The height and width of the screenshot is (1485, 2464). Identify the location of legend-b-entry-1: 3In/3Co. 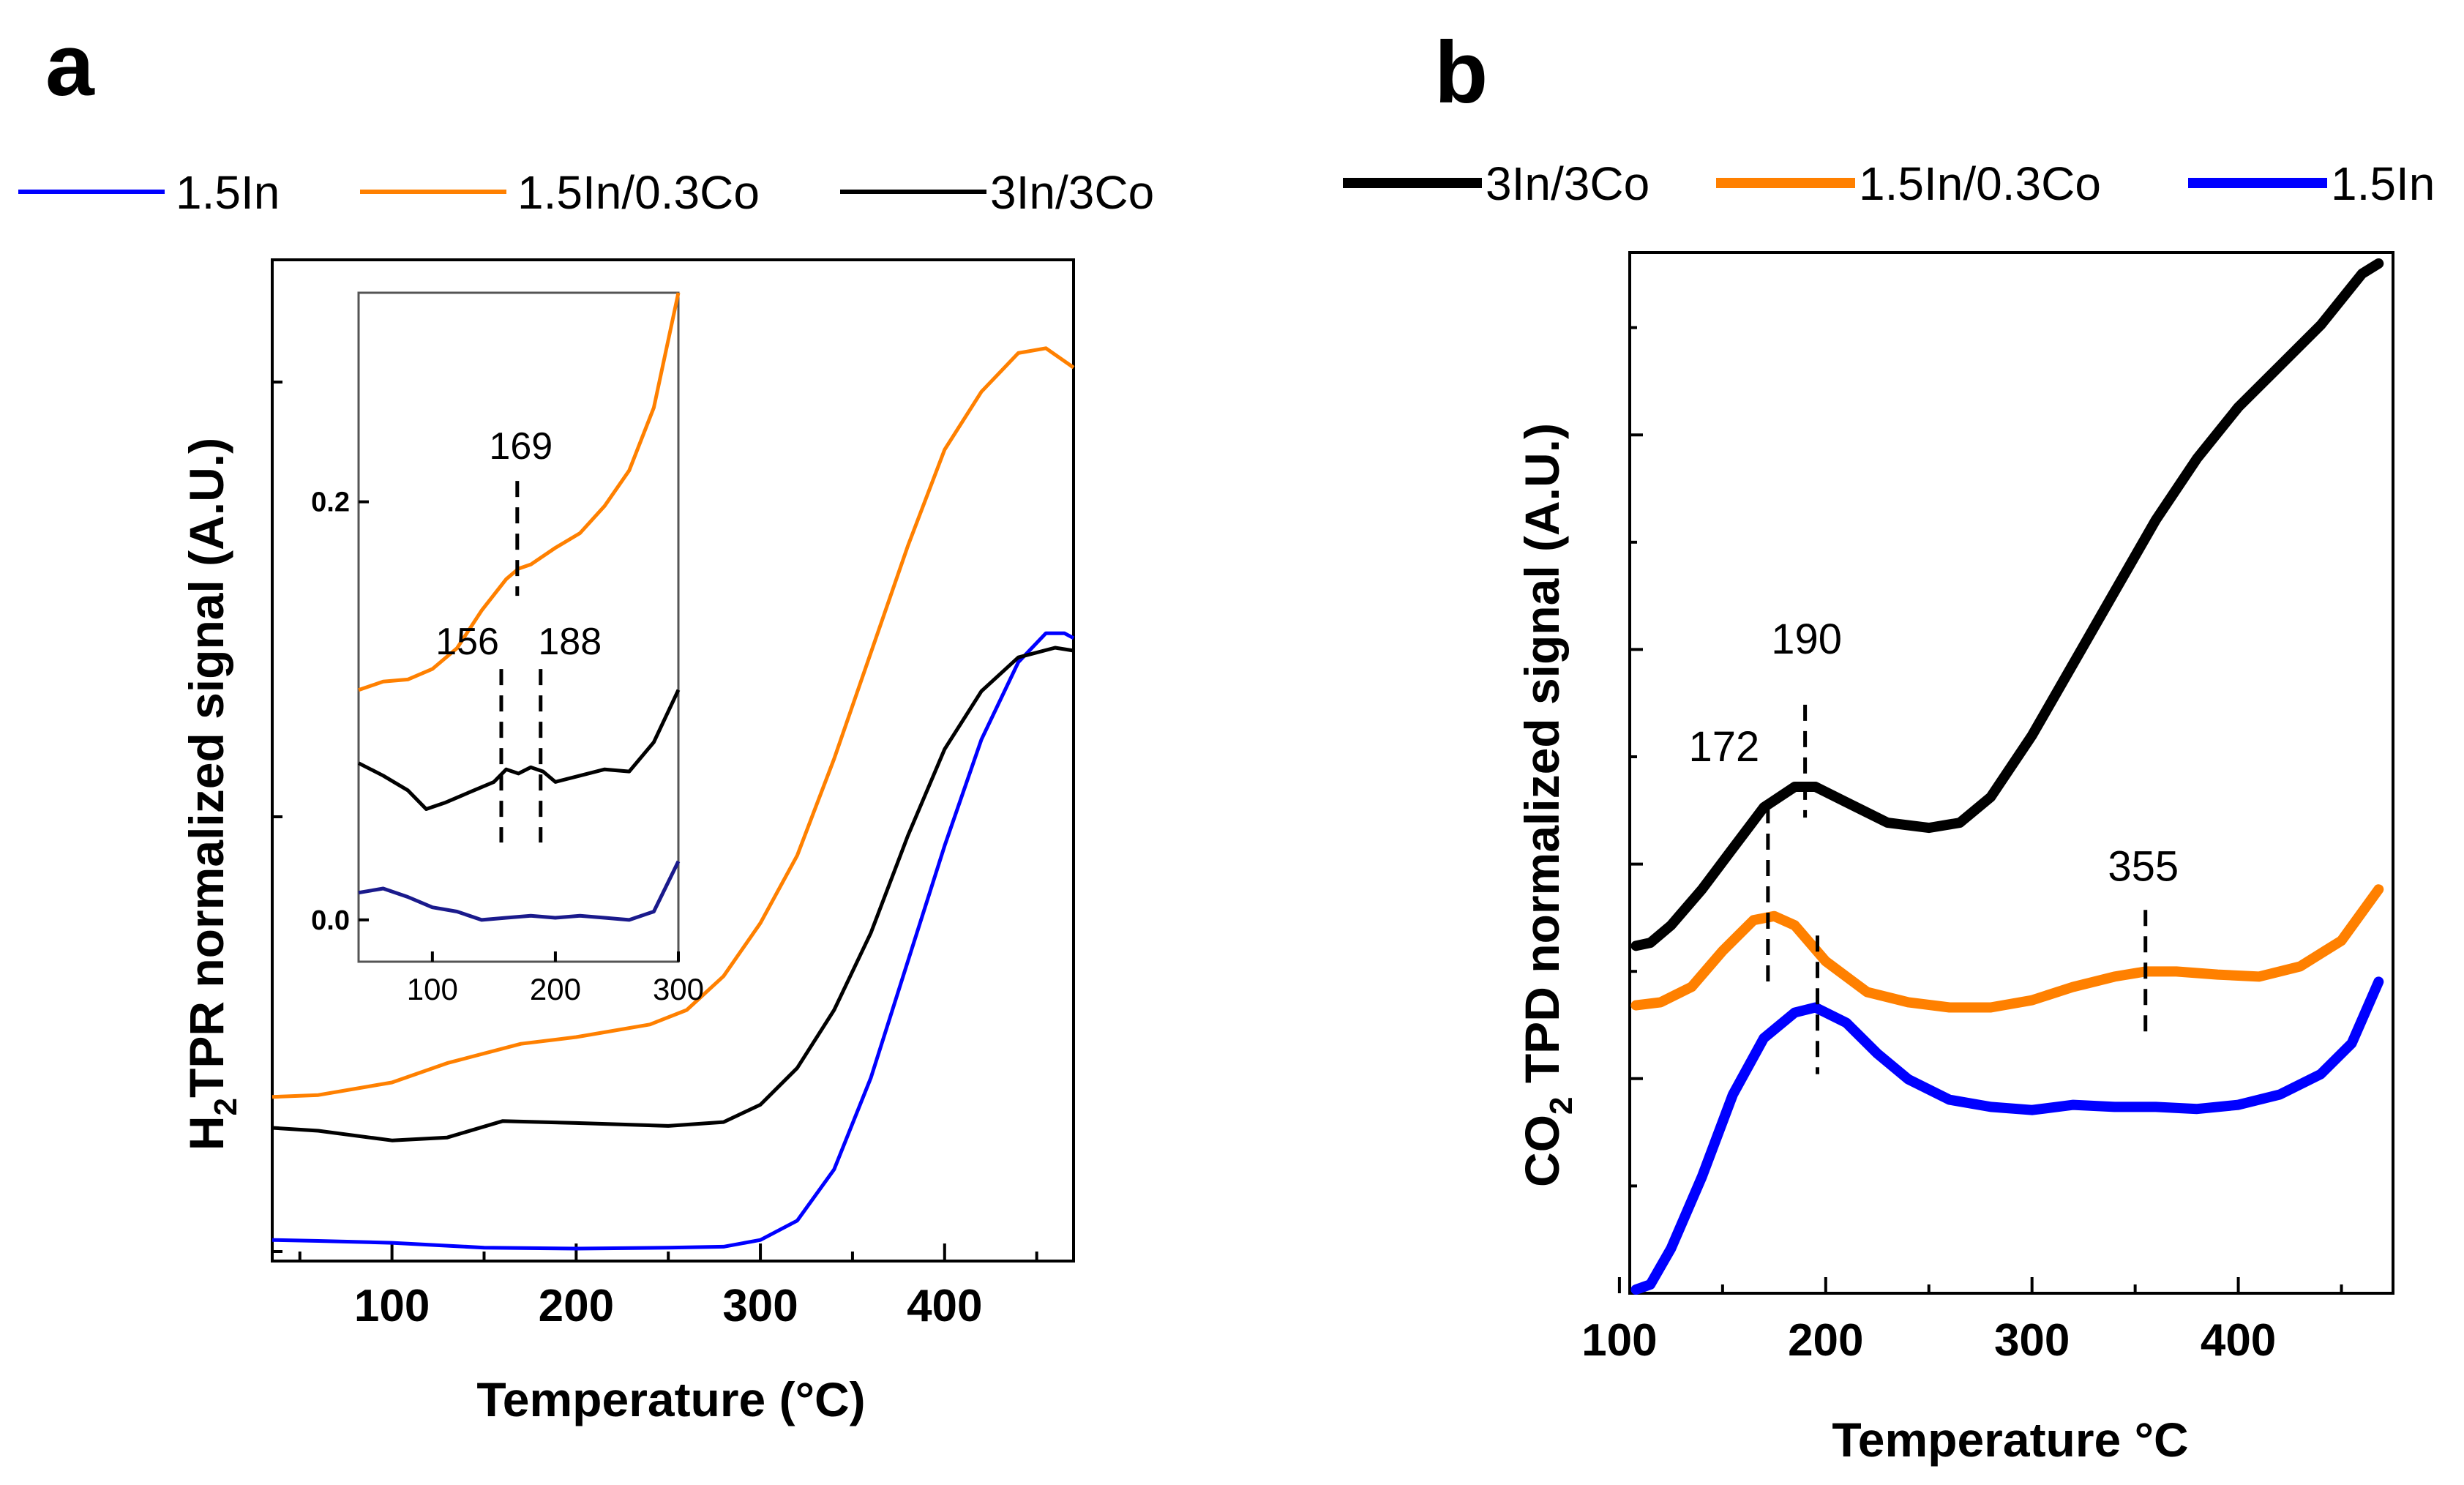
(1567, 183).